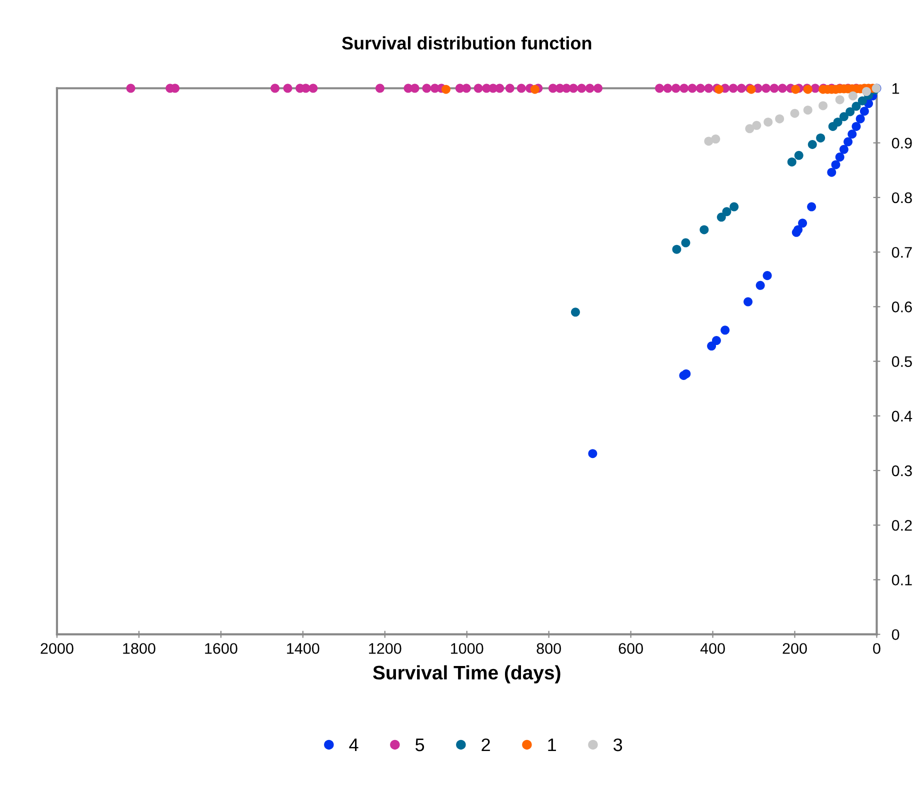 This screenshot has height=788, width=919. What do you see at coordinates (467, 648) in the screenshot?
I see `x-tick-label: 1000` at bounding box center [467, 648].